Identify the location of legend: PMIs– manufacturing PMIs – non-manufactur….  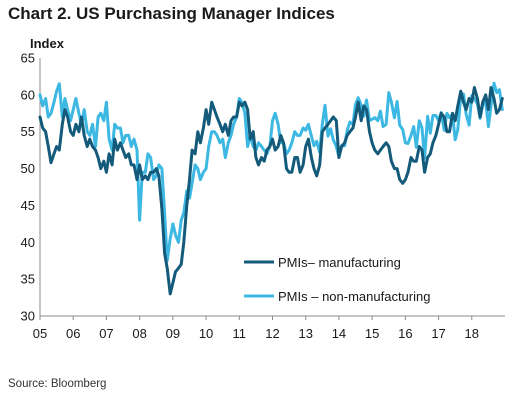
(337, 279).